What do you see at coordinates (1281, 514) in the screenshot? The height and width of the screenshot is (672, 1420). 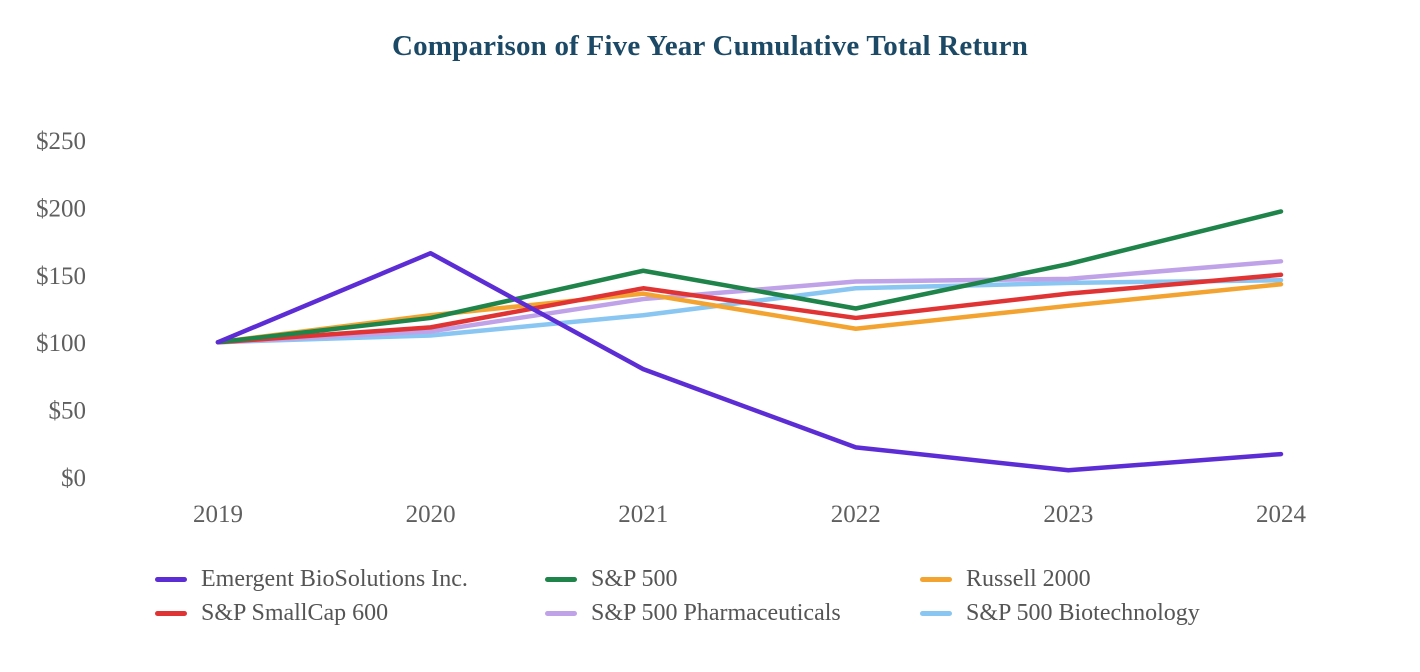 I see `x-tick-label: 2024` at bounding box center [1281, 514].